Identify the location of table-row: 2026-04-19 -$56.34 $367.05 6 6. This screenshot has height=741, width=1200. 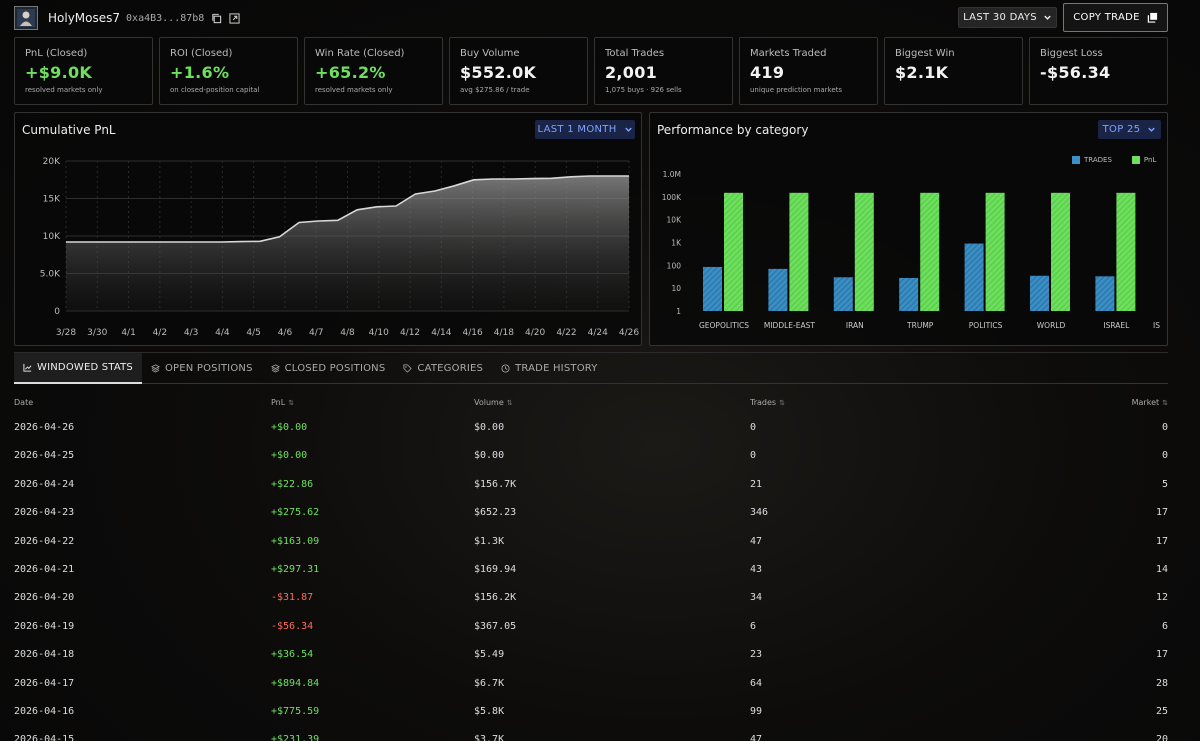
(591, 629).